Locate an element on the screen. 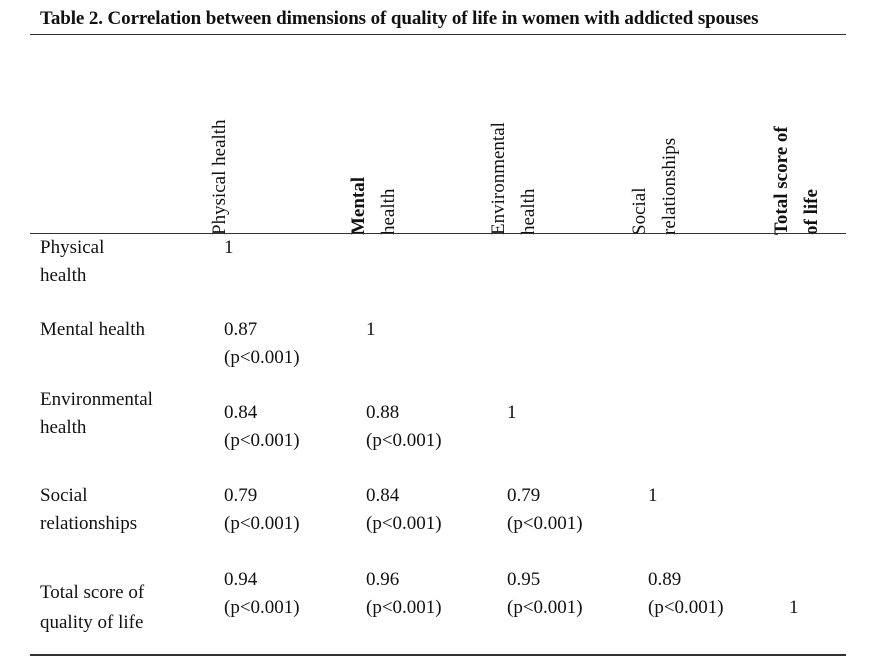  column-header-environmental-health: Environmental health is located at coordinates (514, 125).